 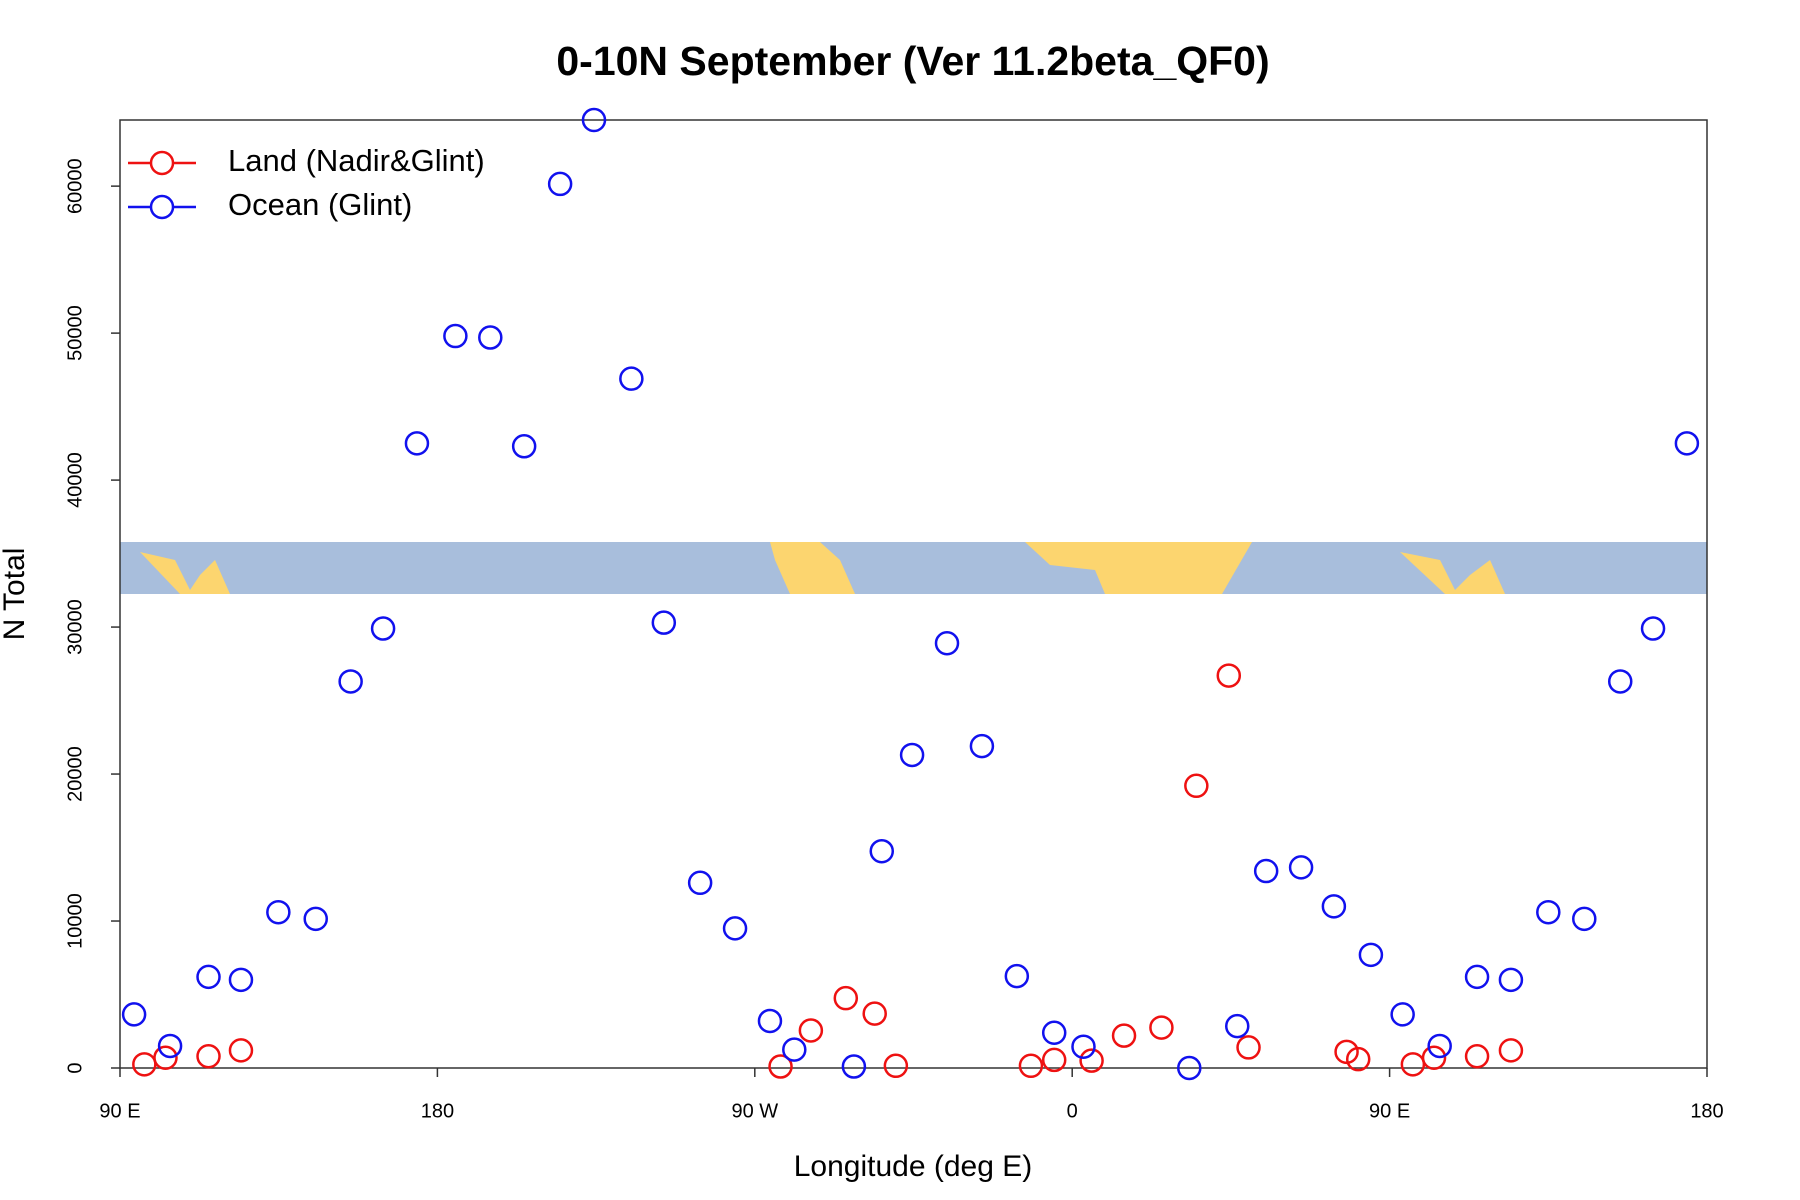 I want to click on y-tick-label: 40000, so click(x=75, y=480).